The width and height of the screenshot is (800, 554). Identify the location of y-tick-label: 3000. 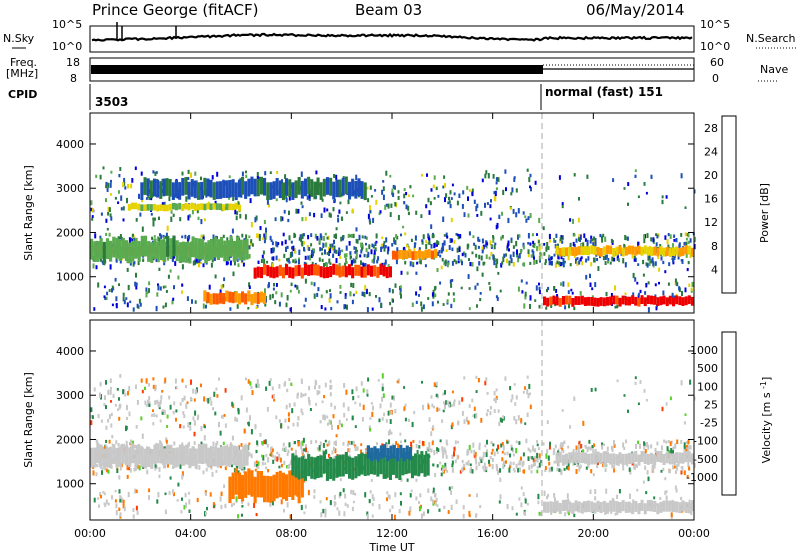
(70, 395).